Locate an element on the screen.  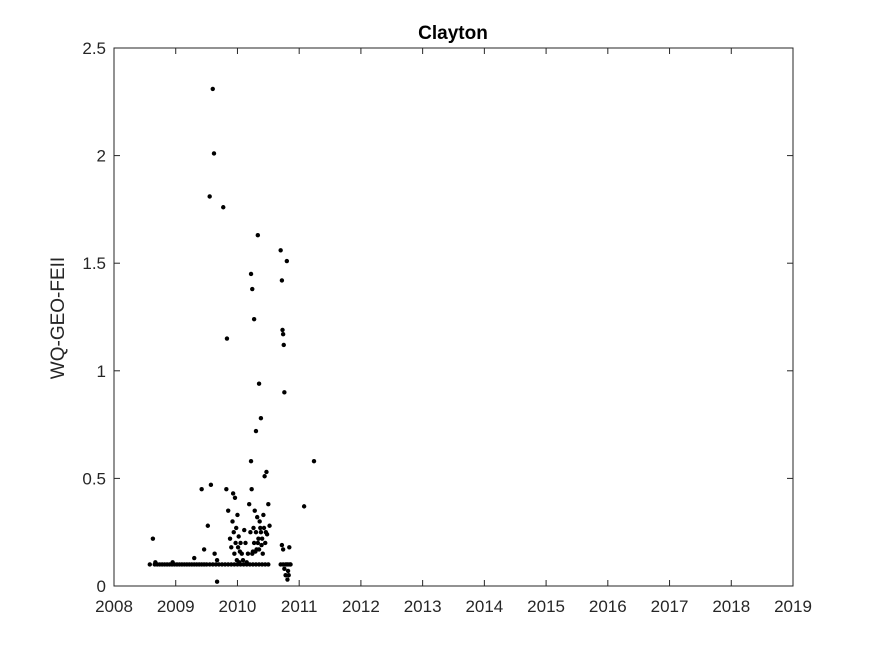
y-tick-label: 2 is located at coordinates (101, 156).